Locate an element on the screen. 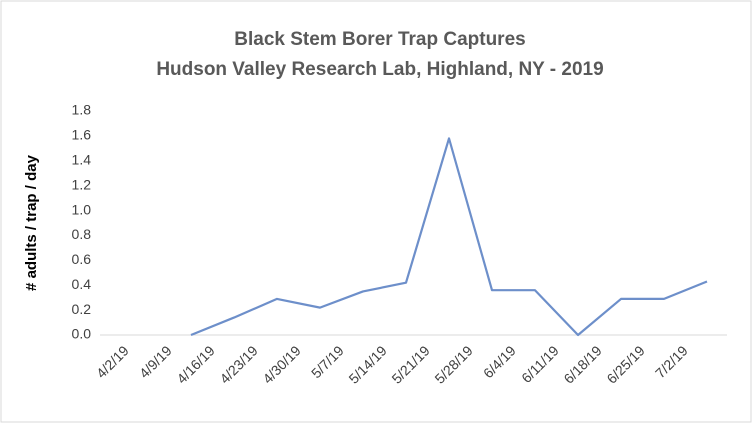 The width and height of the screenshot is (754, 425). y-tick-label: 1.2 is located at coordinates (82, 184).